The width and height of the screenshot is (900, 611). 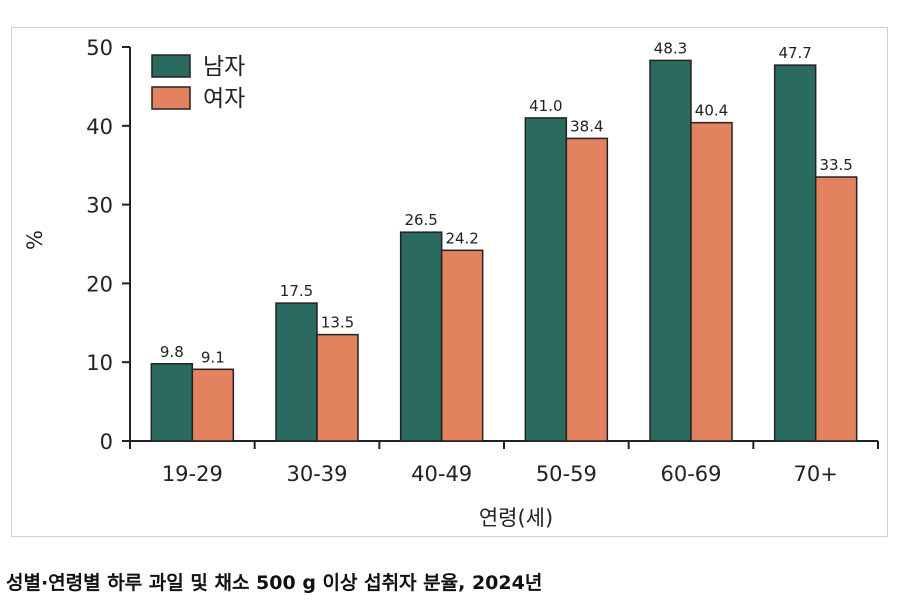 I want to click on y-axis-title: %, so click(x=35, y=240).